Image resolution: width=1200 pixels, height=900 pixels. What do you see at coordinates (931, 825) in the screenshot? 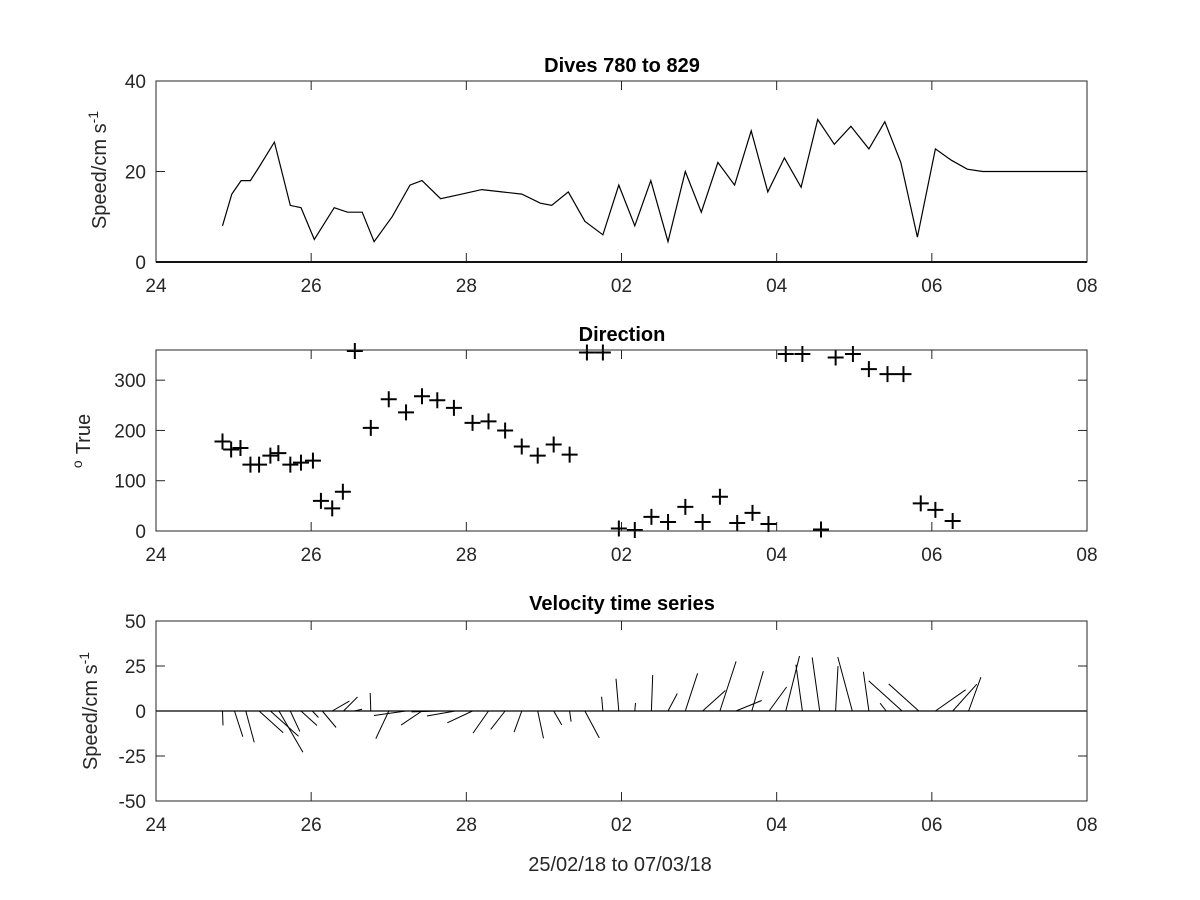
I see `velocity-xtick-label: 06` at bounding box center [931, 825].